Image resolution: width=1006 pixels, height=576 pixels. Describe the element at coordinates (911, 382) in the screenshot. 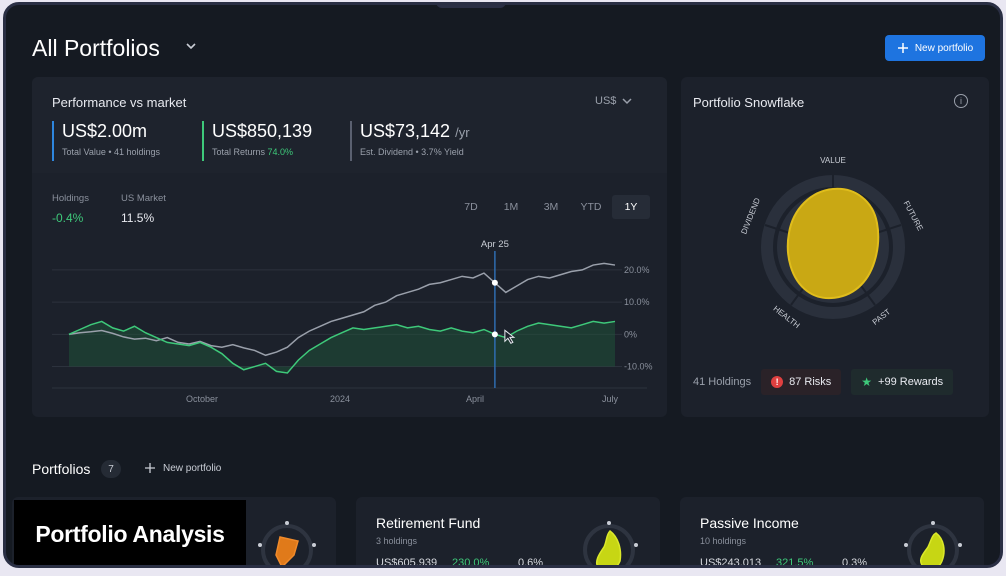

I see `rewards-label: +99 Rewards` at that location.